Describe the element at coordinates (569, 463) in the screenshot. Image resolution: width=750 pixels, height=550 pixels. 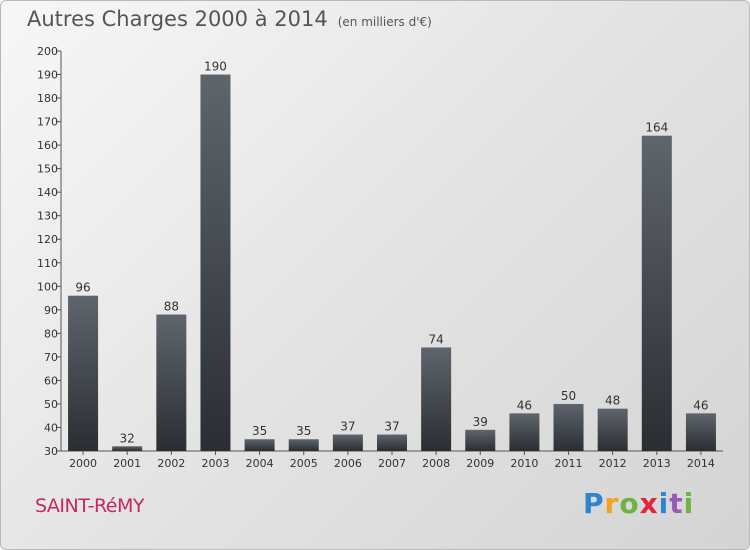
I see `x-tick-label: 2011` at that location.